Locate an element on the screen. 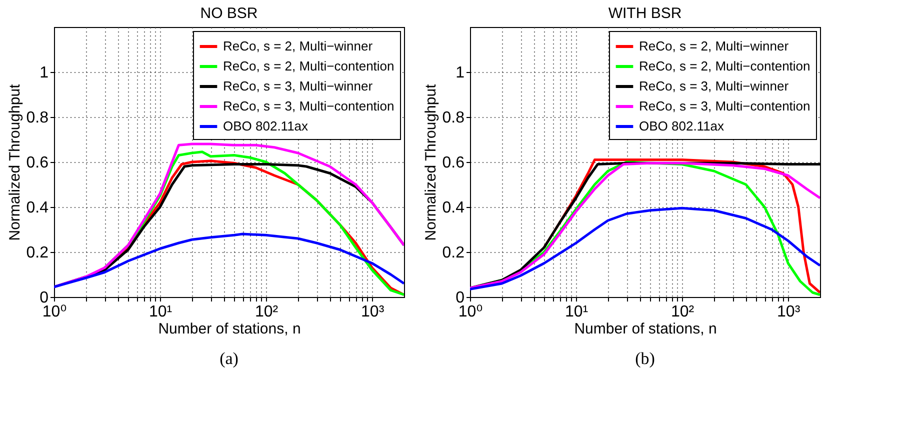  text: (a) is located at coordinates (229, 358).